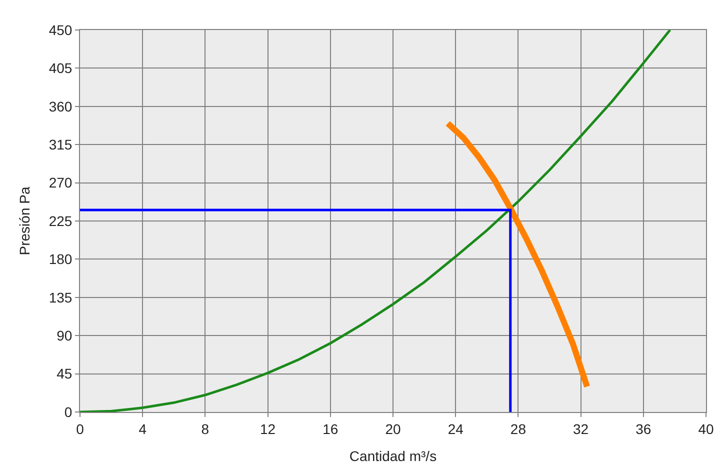 This screenshot has width=726, height=474. I want to click on x-tick-label: 4, so click(142, 428).